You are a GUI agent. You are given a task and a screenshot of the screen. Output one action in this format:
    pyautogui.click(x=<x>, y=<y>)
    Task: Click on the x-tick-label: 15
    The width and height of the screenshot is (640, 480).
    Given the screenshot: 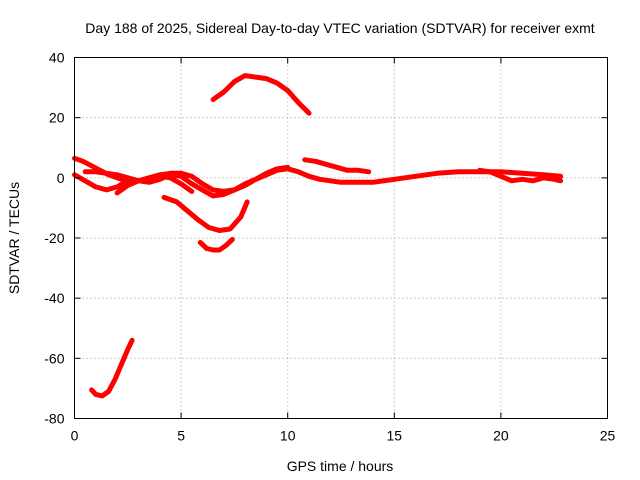 What is the action you would take?
    pyautogui.click(x=395, y=436)
    